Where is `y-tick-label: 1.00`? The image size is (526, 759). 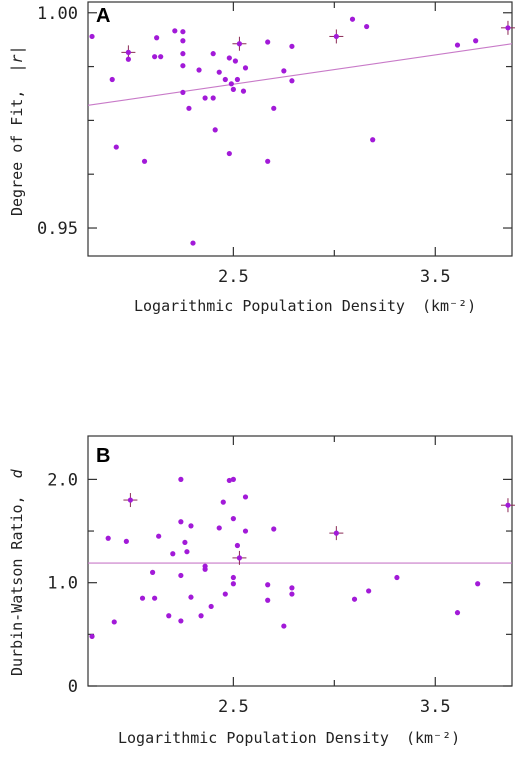
y-tick-label: 1.00 is located at coordinates (57, 14).